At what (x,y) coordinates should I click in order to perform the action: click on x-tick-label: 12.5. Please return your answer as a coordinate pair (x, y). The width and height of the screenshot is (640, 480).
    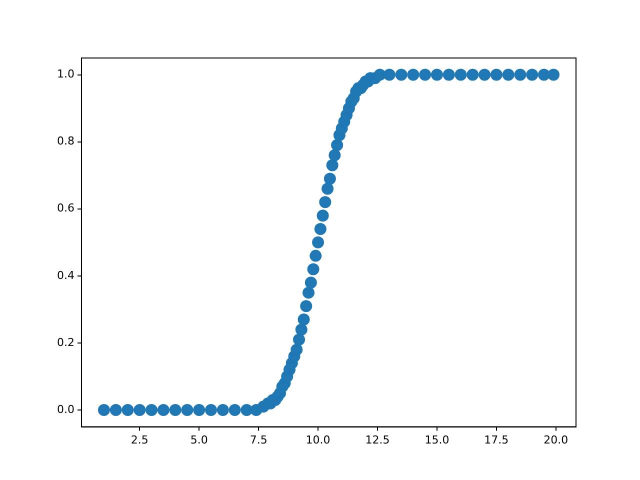
    Looking at the image, I should click on (377, 439).